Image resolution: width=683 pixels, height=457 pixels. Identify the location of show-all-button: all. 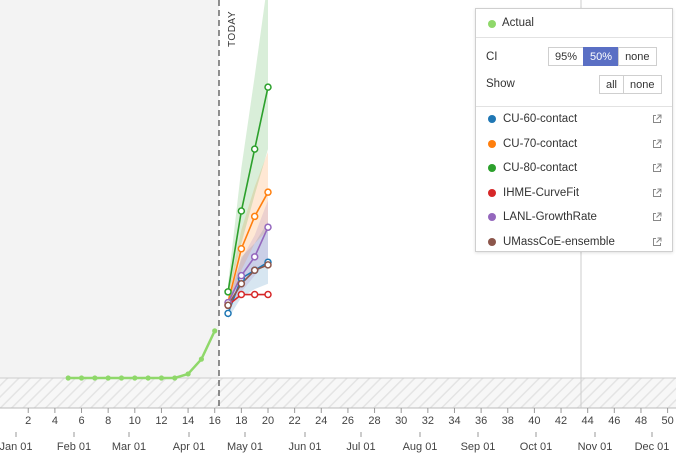
(612, 84).